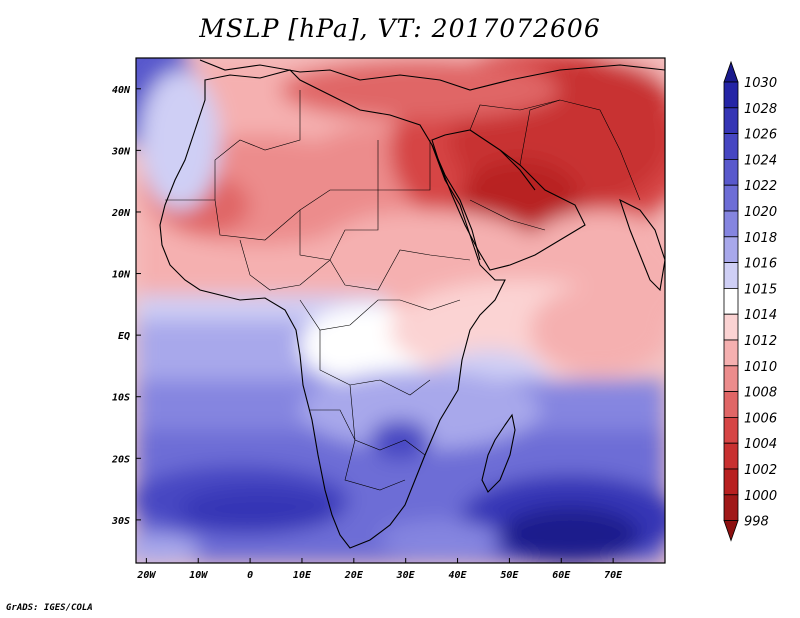  I want to click on lon-tick-label: 40E, so click(458, 575).